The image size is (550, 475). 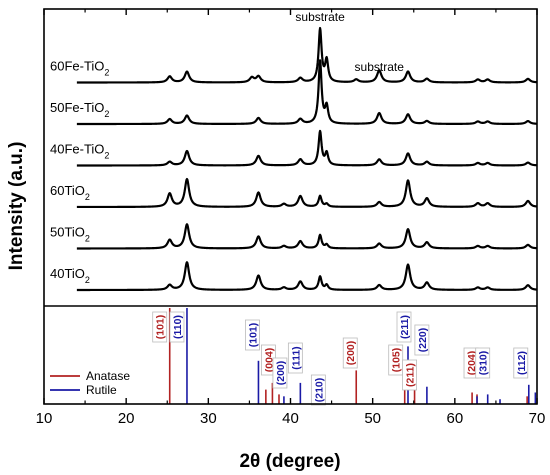 What do you see at coordinates (108, 376) in the screenshot?
I see `legend-label-anatase: Anatase` at bounding box center [108, 376].